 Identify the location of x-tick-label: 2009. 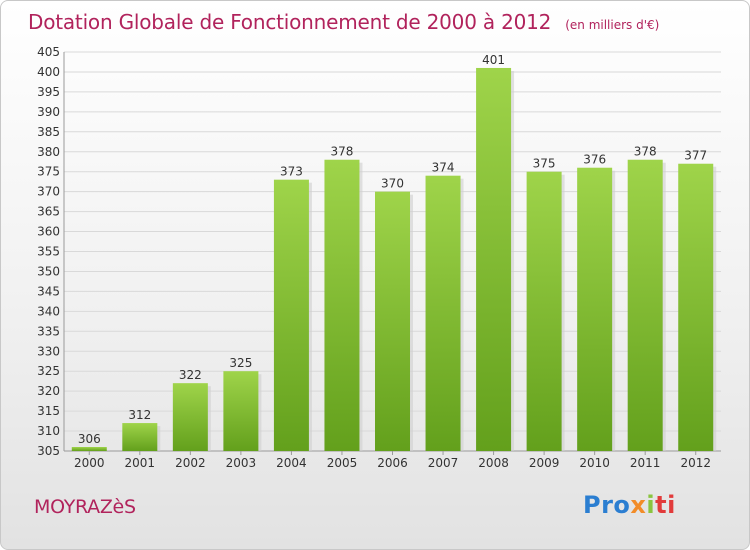
(544, 463).